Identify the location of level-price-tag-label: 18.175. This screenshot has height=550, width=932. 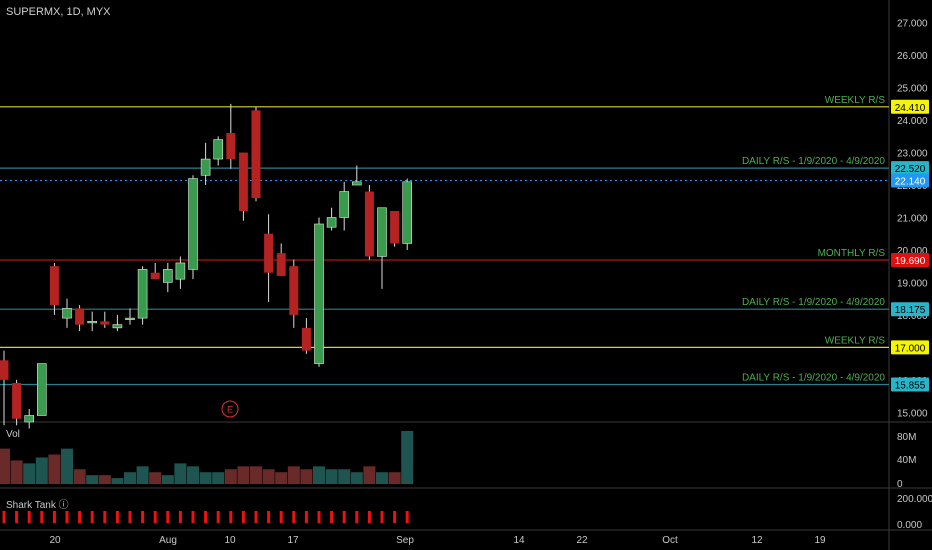
(910, 310).